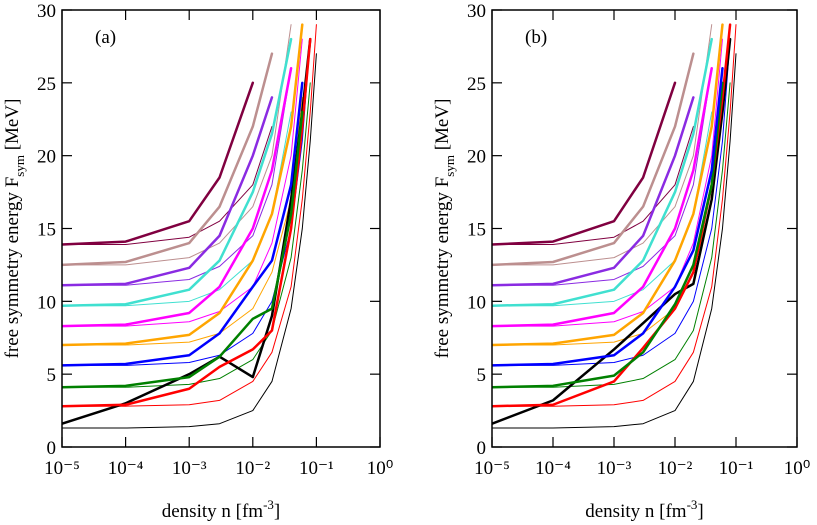  Describe the element at coordinates (536, 37) in the screenshot. I see `panel-label: (b)` at that location.